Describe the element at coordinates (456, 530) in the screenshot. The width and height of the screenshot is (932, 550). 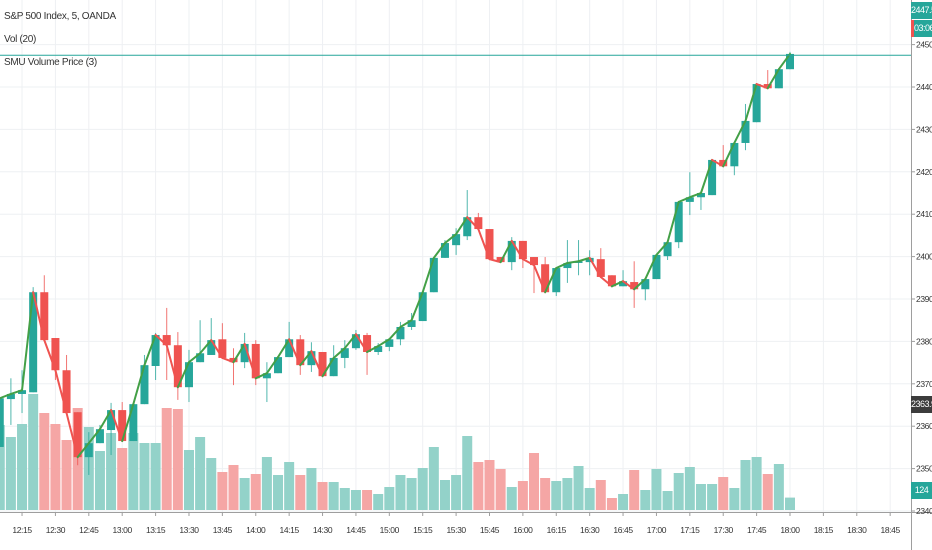
I see `time-tick-label: 15:30` at that location.